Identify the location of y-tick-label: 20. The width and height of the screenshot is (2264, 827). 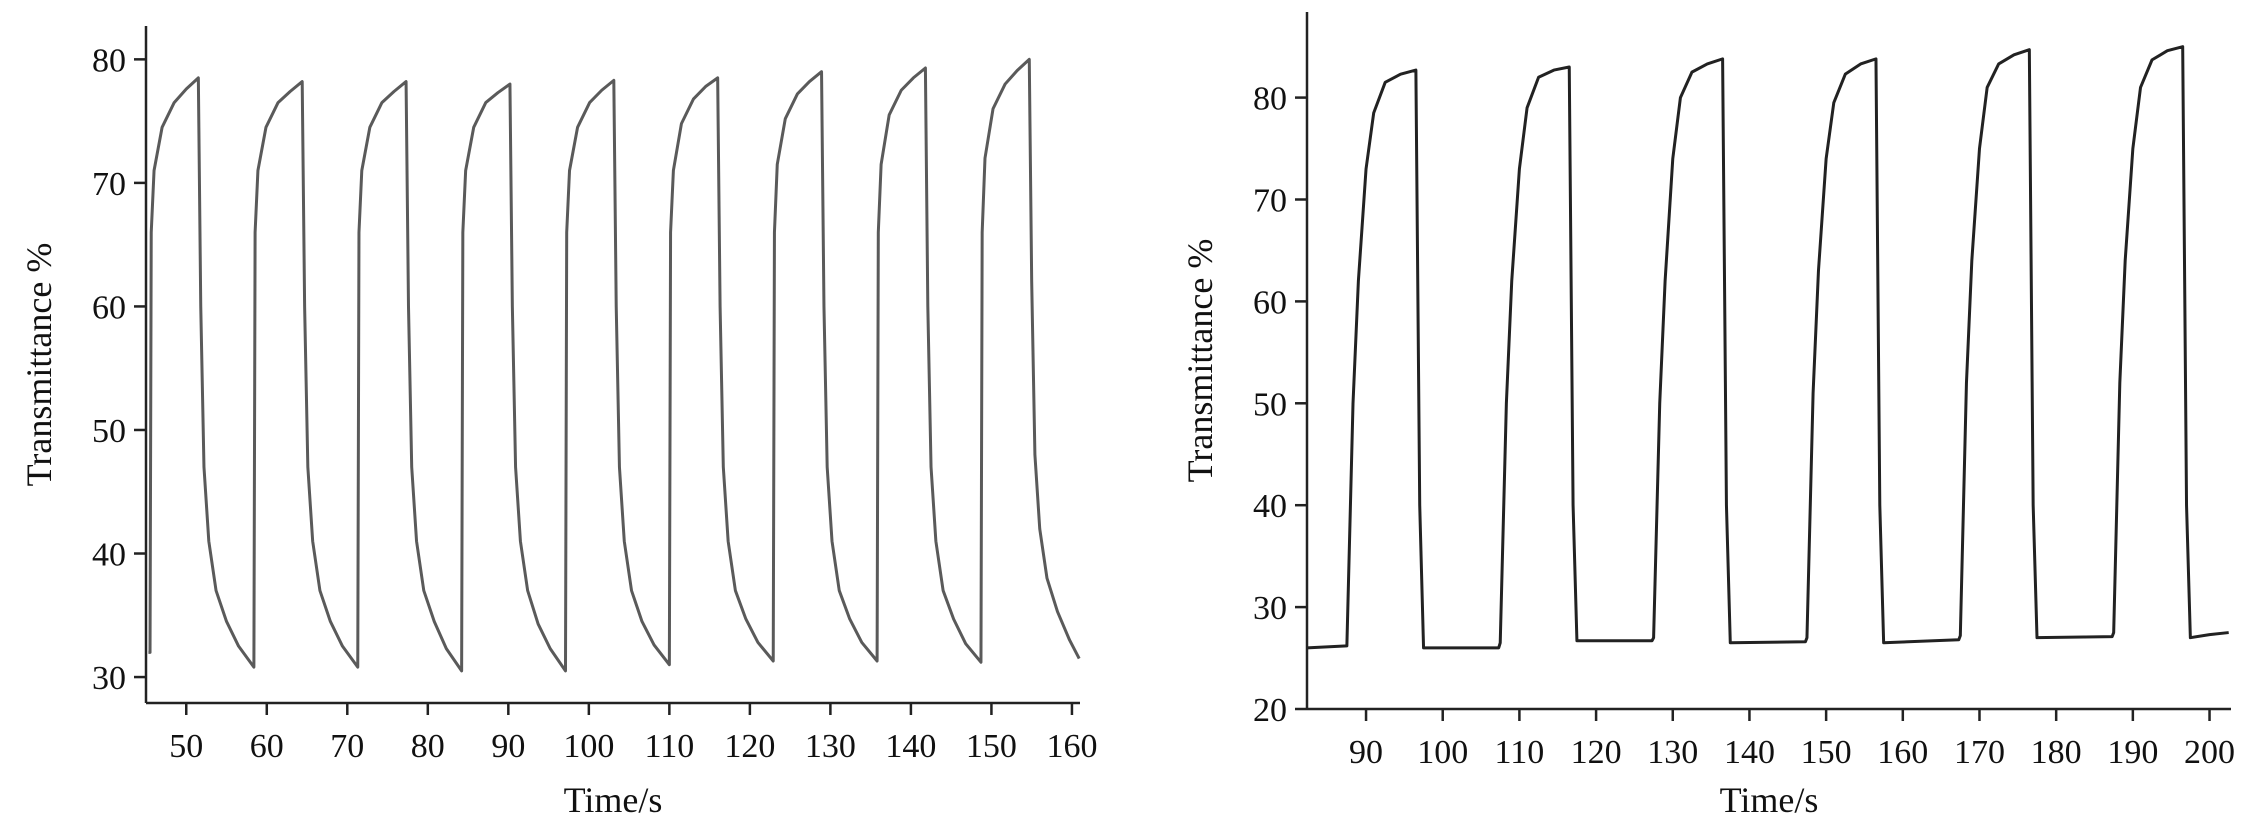
(1270, 710).